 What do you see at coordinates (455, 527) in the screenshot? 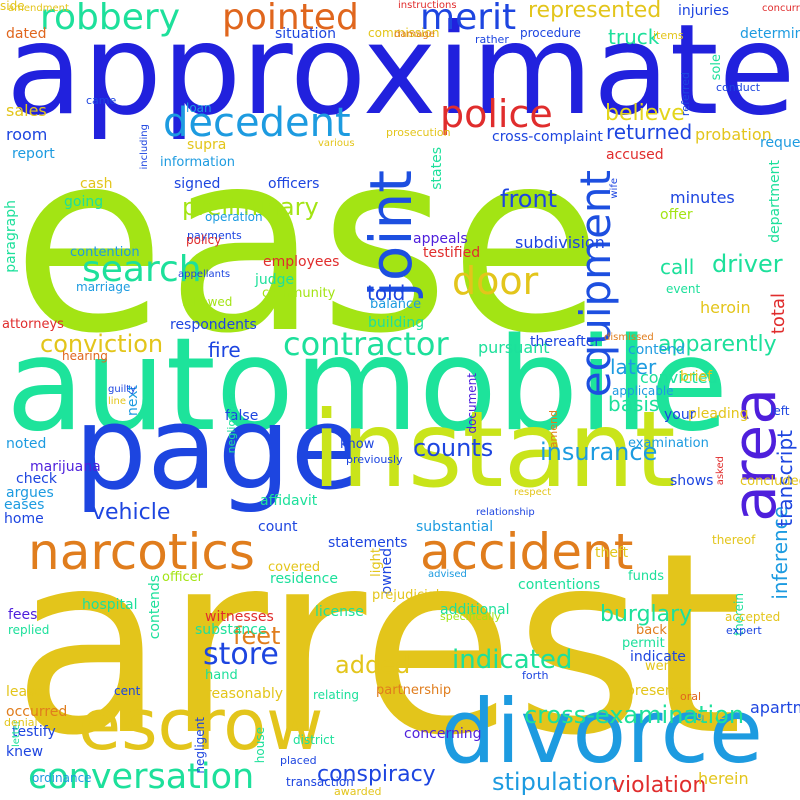
I see `word-substantial: substantial` at bounding box center [455, 527].